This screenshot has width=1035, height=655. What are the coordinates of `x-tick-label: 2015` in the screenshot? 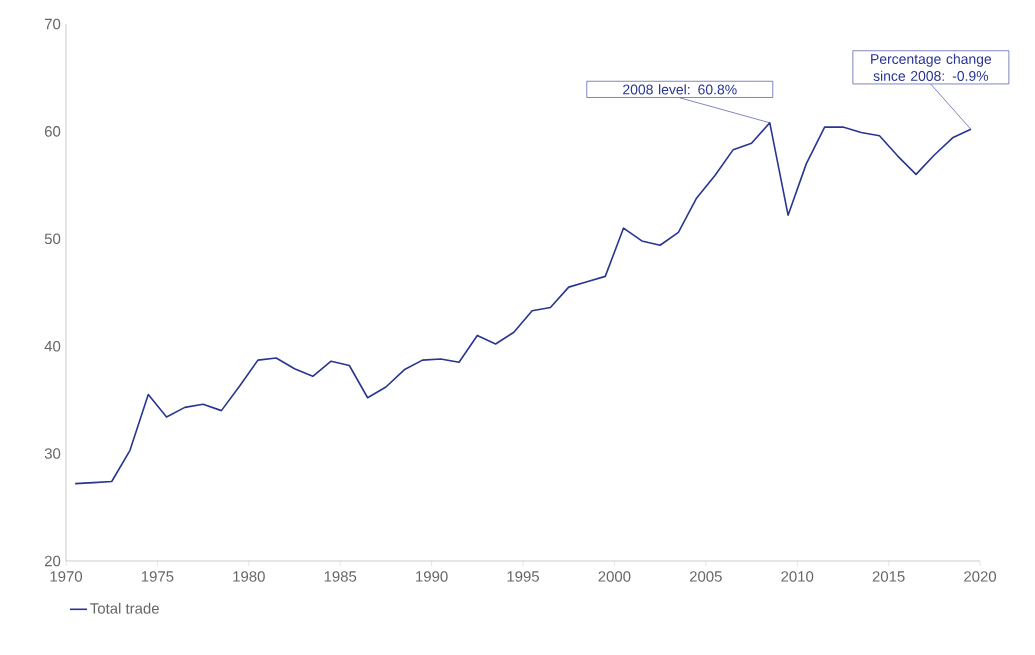 It's located at (888, 576).